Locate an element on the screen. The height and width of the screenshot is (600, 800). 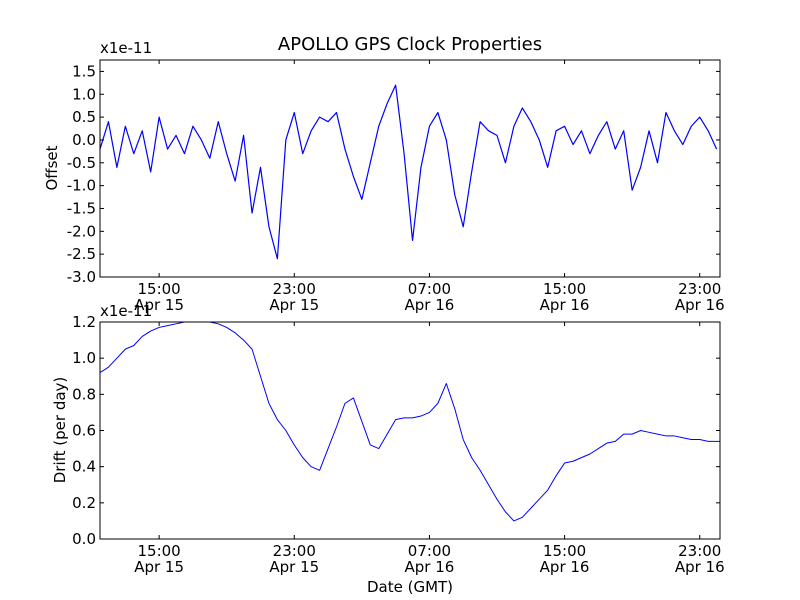
offset-y-tick-label: 0.0 is located at coordinates (84, 140).